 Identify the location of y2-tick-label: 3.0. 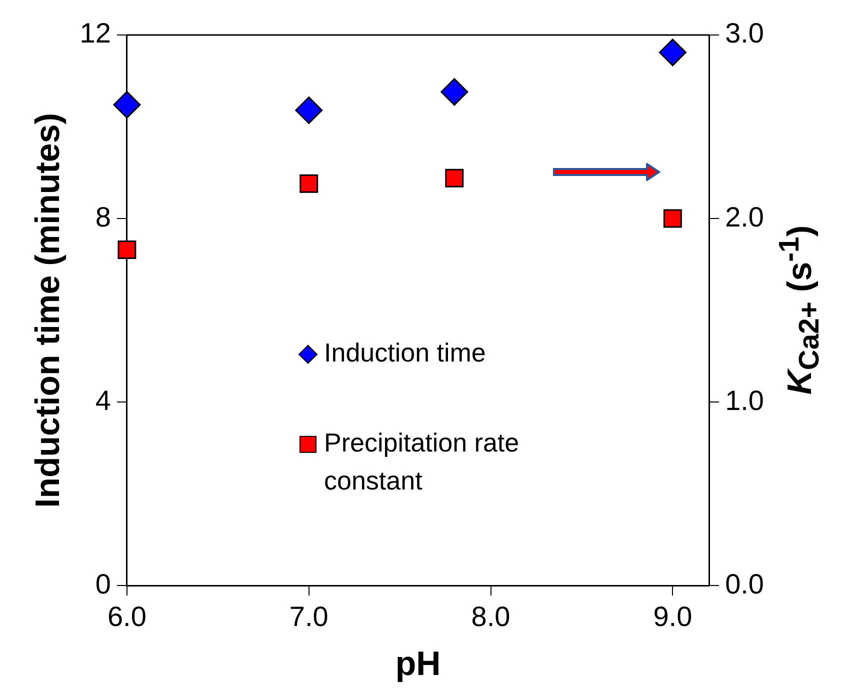
(744, 33).